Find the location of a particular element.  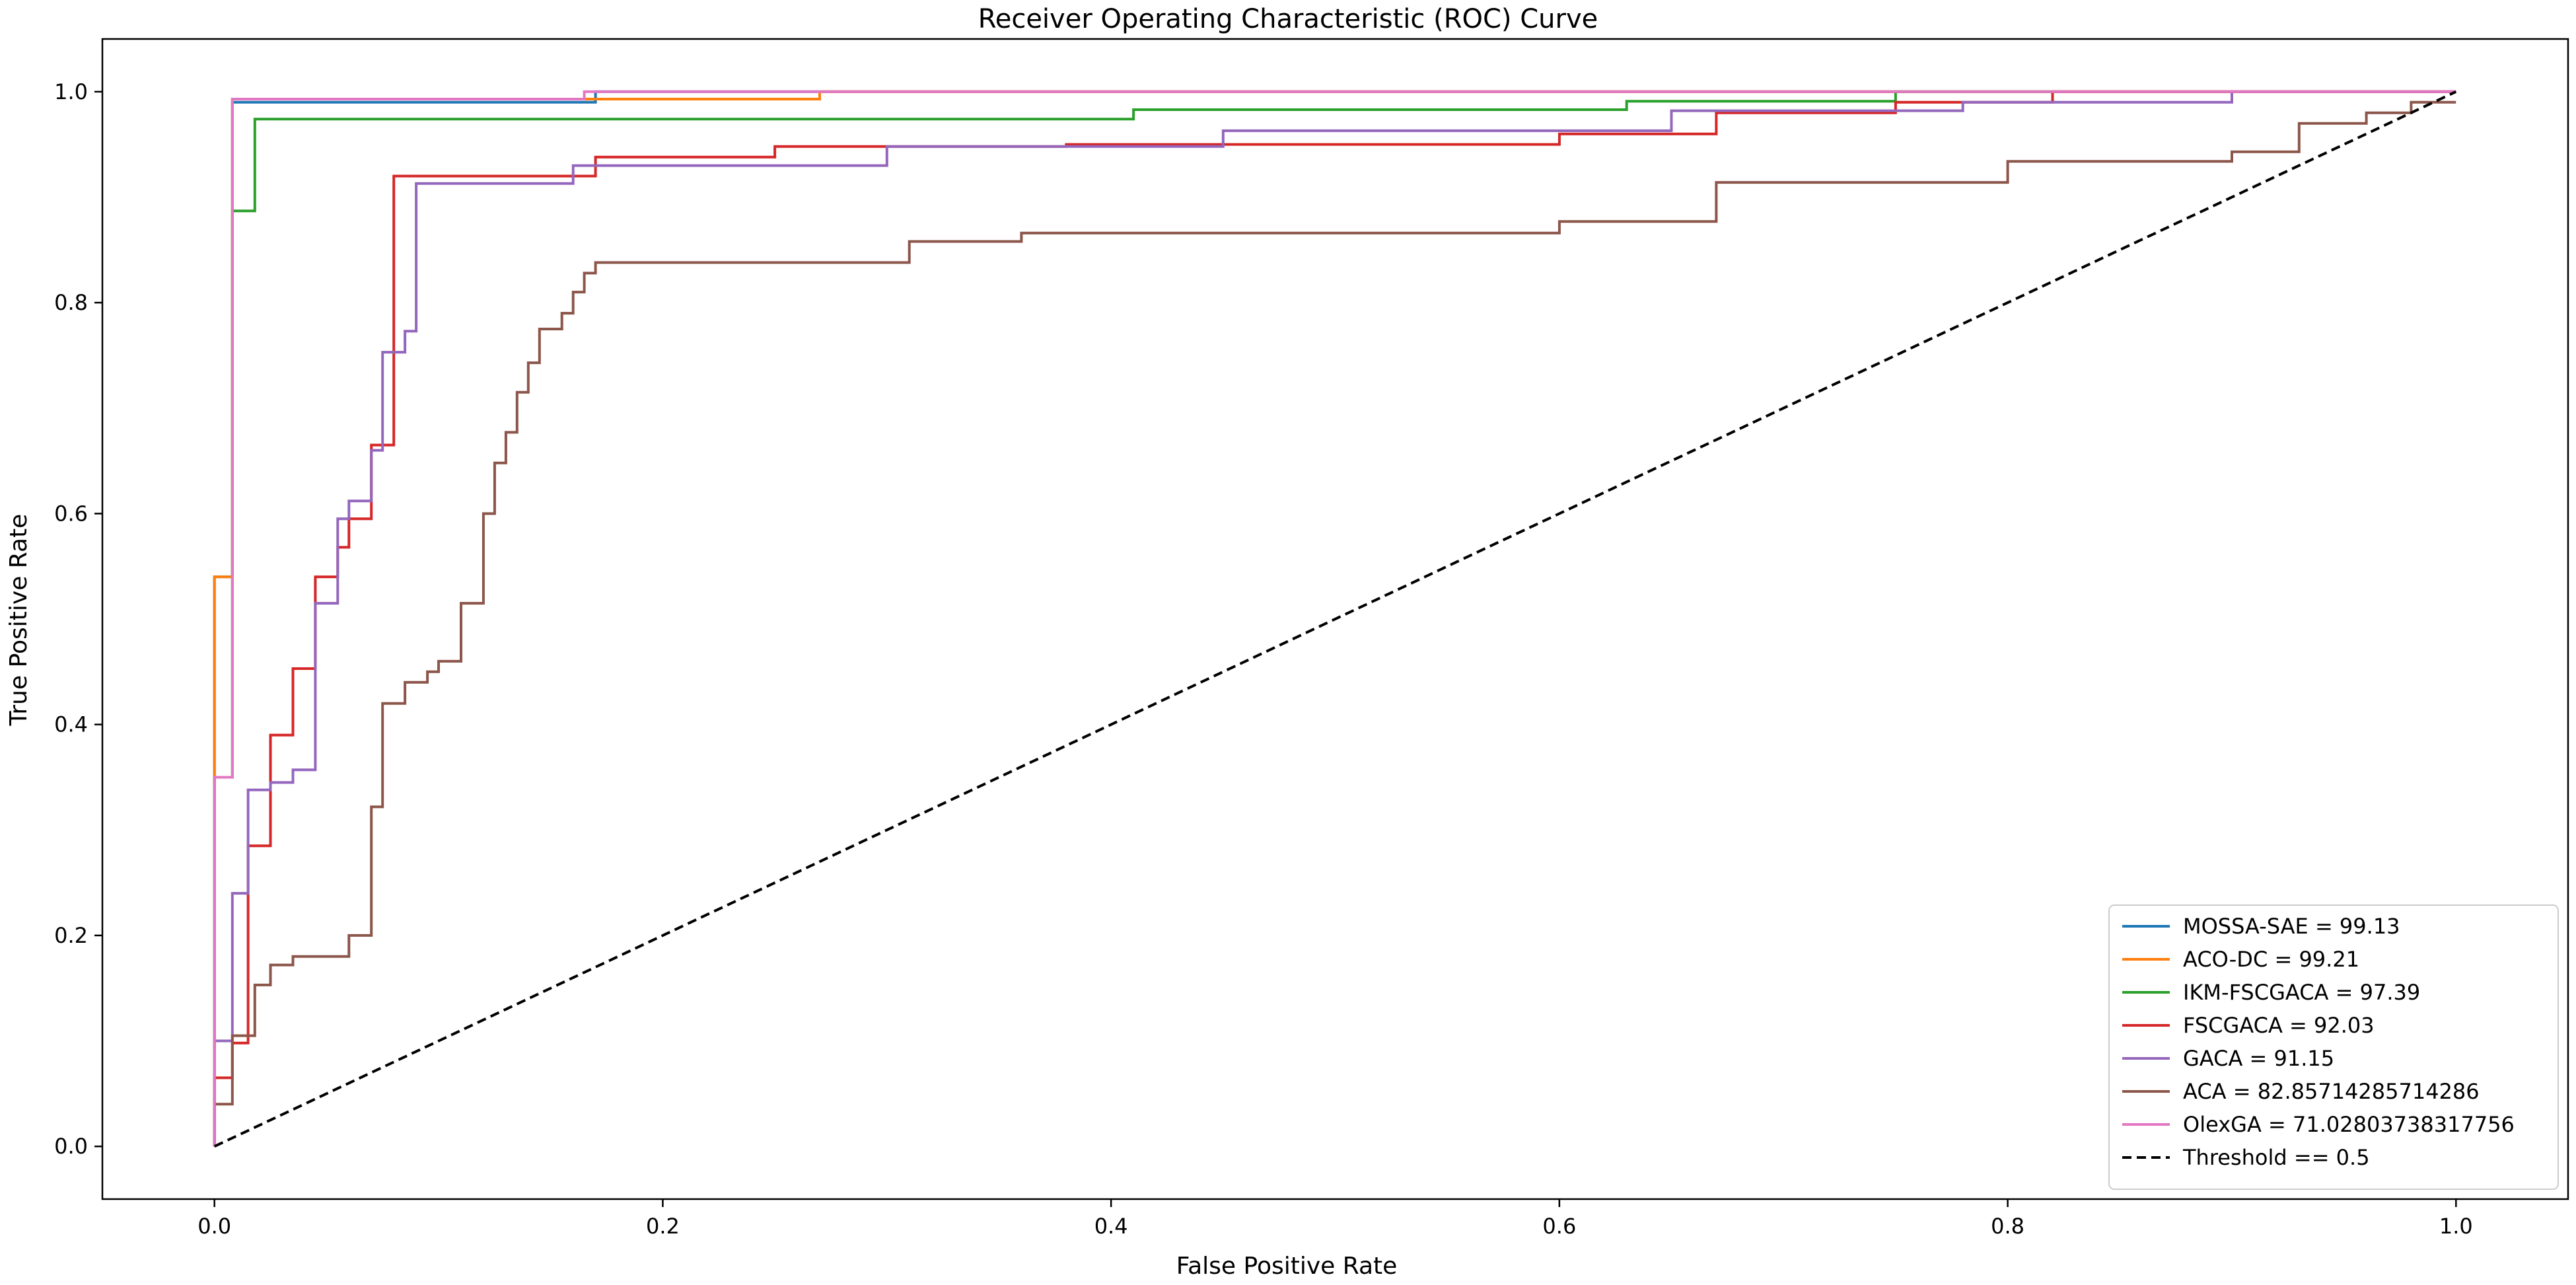

x-tick-label: 0.8 is located at coordinates (2008, 1226).